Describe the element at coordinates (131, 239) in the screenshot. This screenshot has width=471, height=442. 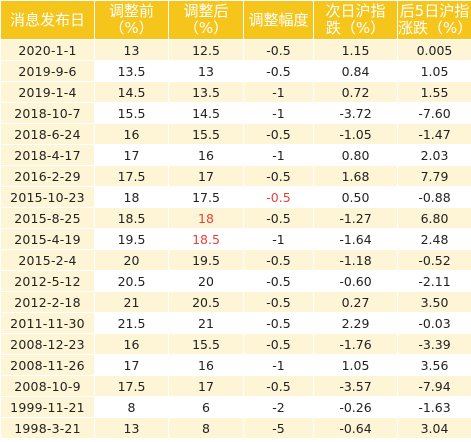
I see `cell-before-rate: 19.5` at that location.